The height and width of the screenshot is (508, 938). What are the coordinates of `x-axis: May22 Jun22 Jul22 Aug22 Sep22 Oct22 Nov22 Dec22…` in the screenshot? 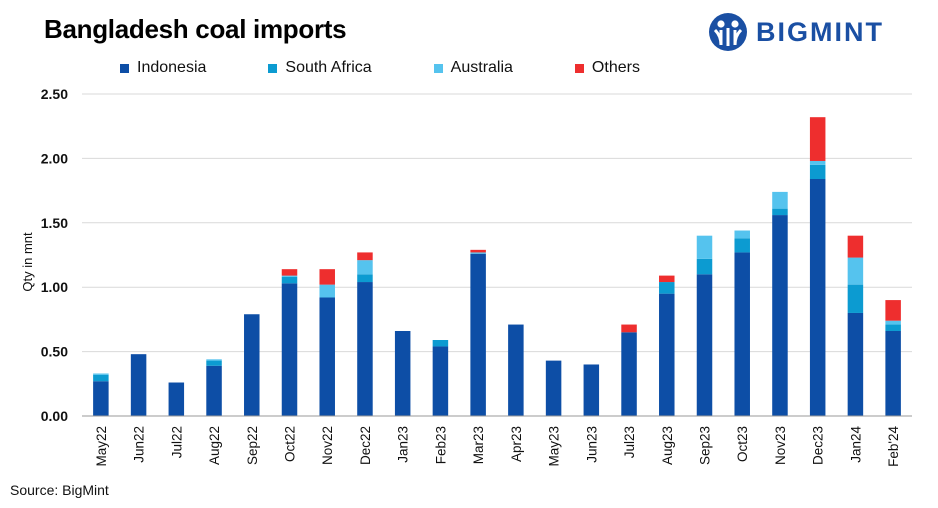 It's located at (497, 441).